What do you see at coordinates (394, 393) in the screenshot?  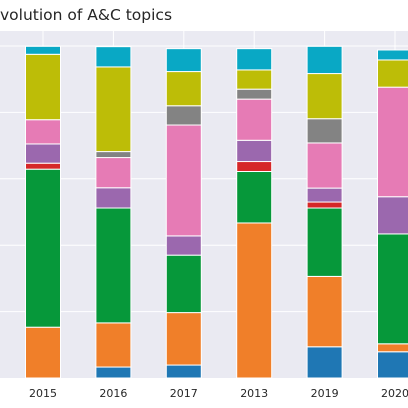 I see `x-tick-label: 2020` at bounding box center [394, 393].